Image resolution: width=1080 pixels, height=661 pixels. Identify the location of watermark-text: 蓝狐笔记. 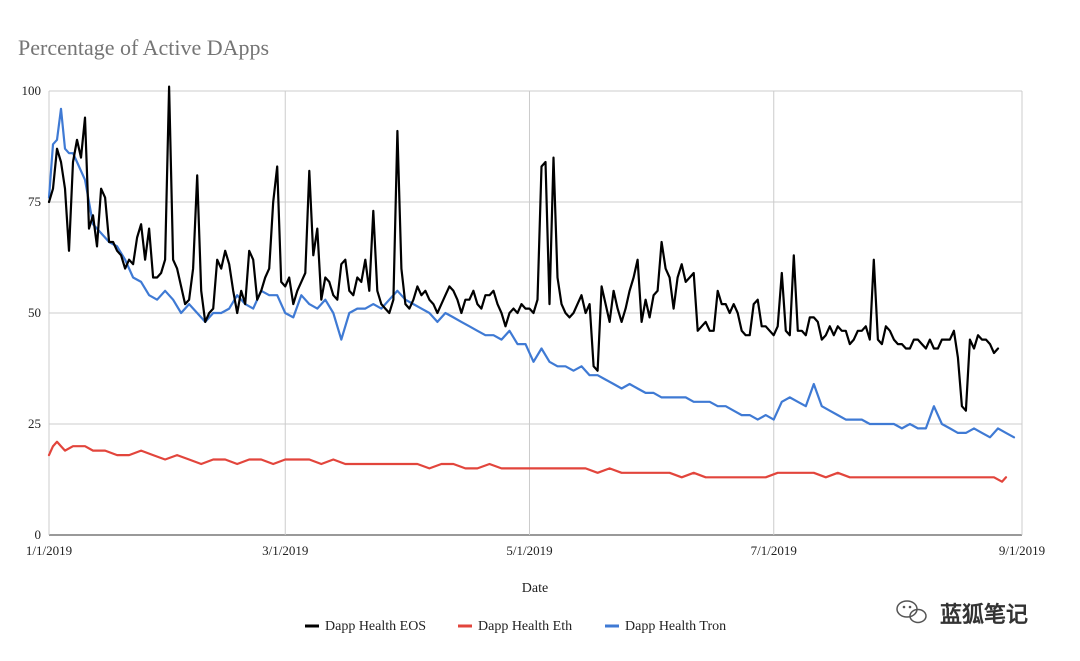
(984, 615).